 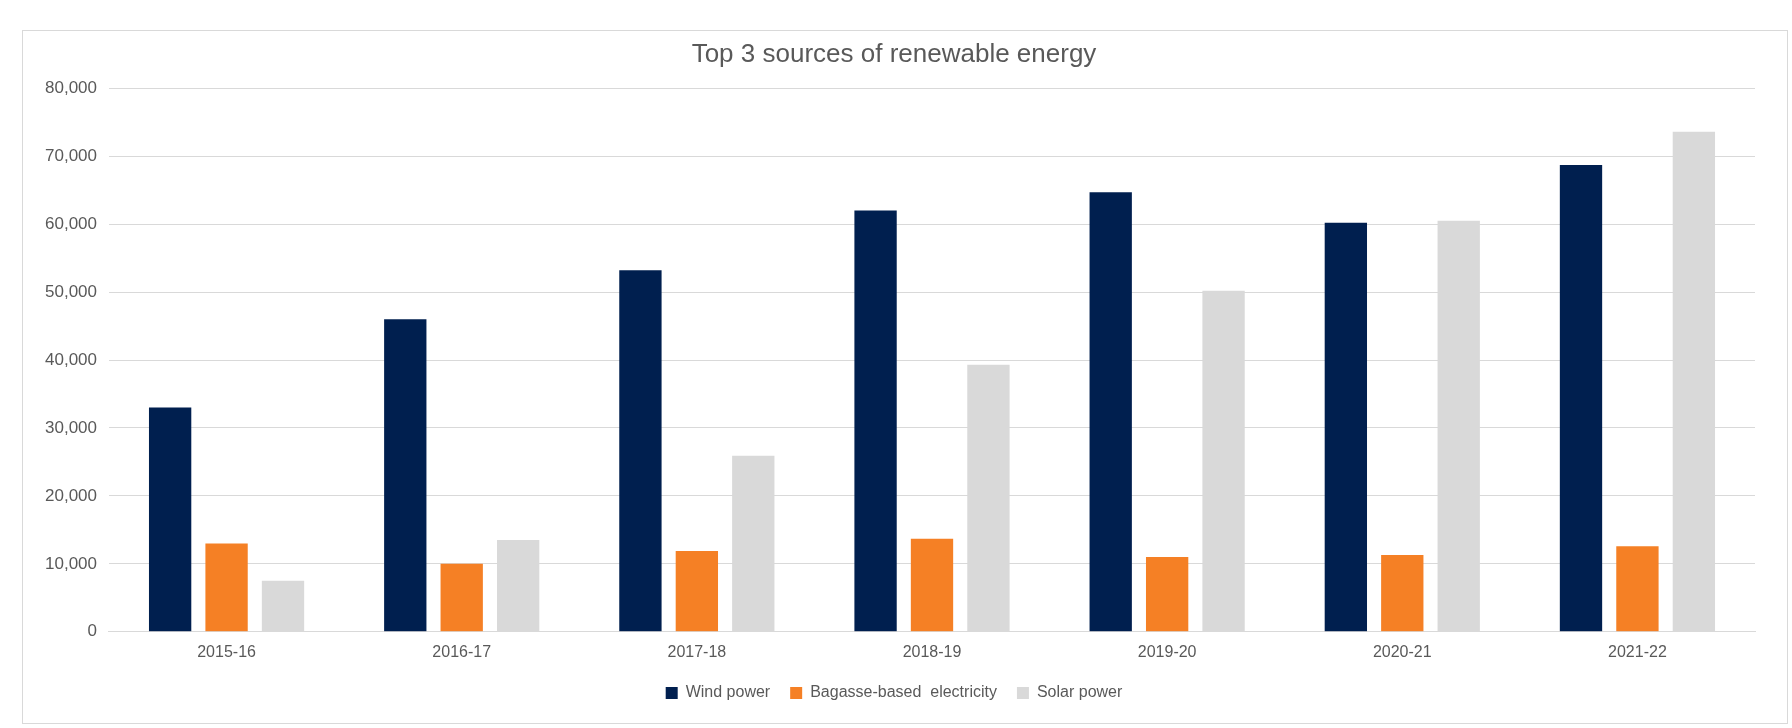 I want to click on y-tick-label: 60,000, so click(x=71, y=223).